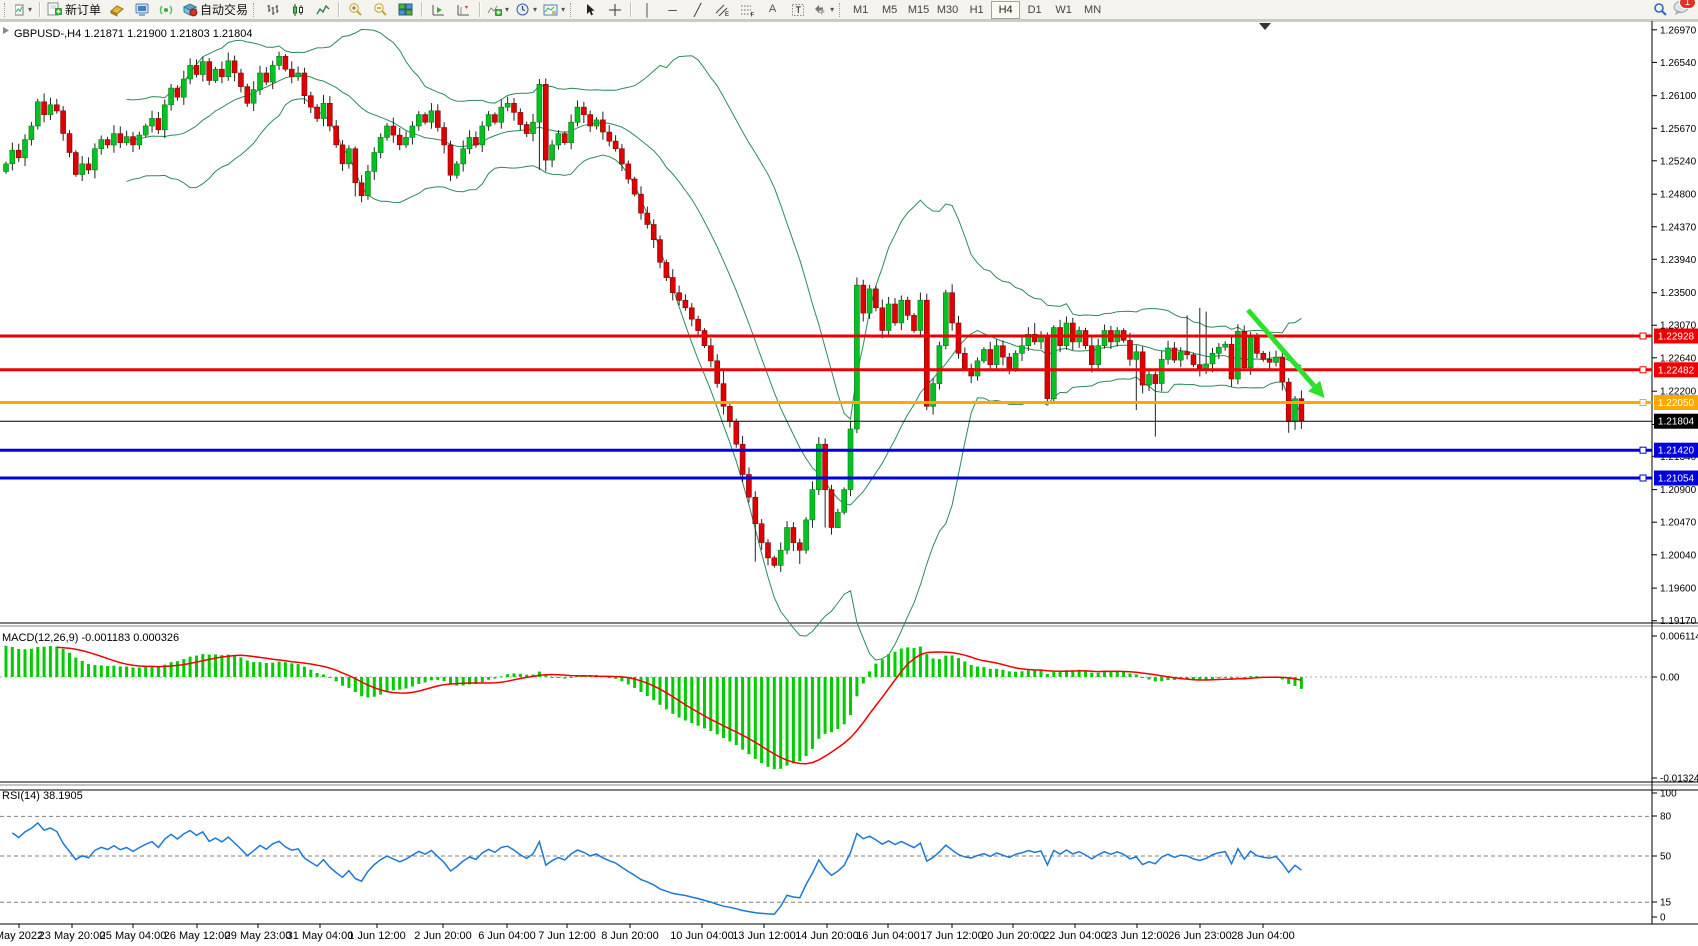 The width and height of the screenshot is (1698, 946). Describe the element at coordinates (1093, 9) in the screenshot. I see `tab-mn: MN` at that location.